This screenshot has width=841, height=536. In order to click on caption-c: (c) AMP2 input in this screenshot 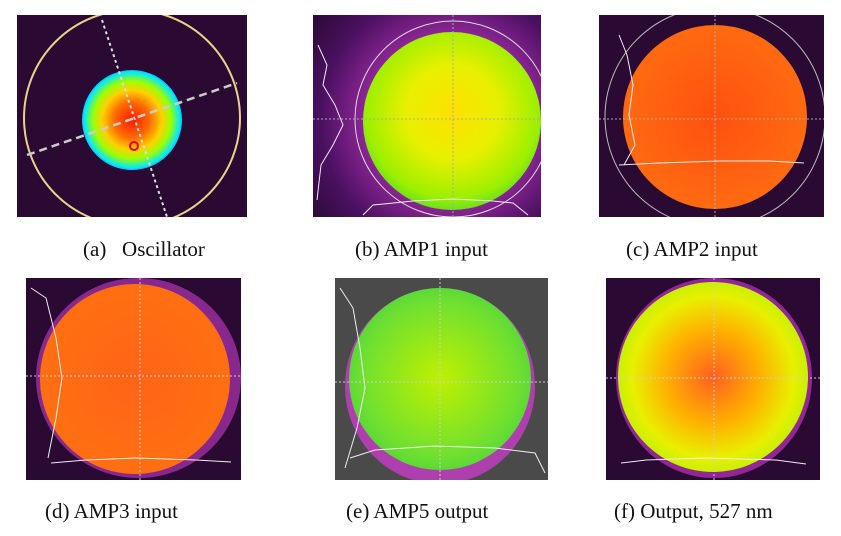, I will do `click(692, 249)`.